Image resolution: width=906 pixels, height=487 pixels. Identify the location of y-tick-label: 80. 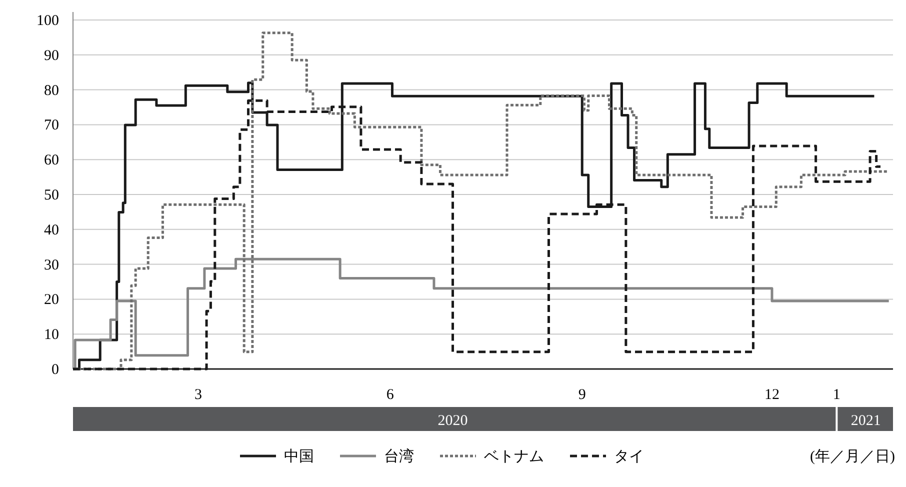
(51, 90).